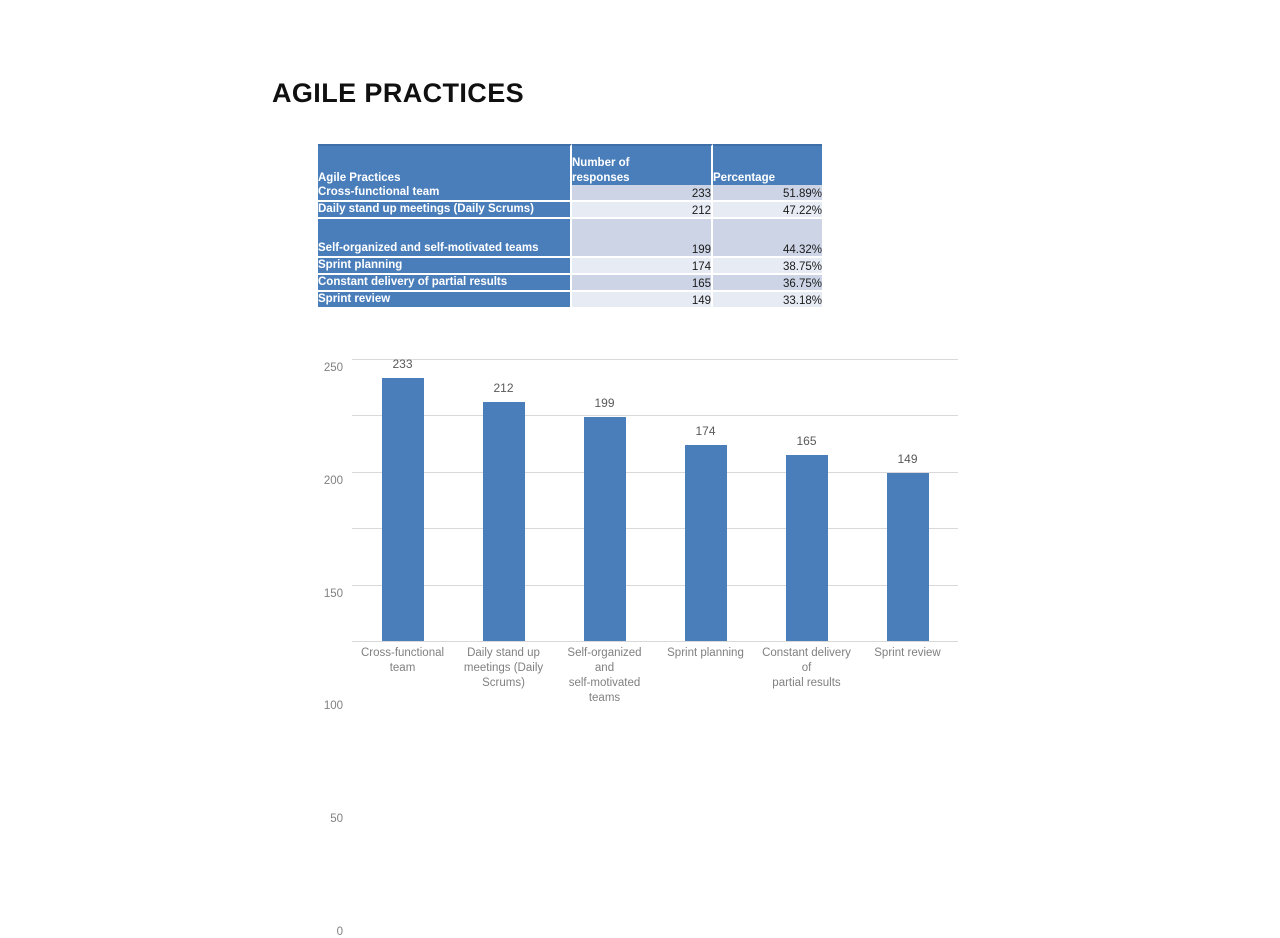 The image size is (1280, 938). I want to click on bar-data-label: 174, so click(705, 430).